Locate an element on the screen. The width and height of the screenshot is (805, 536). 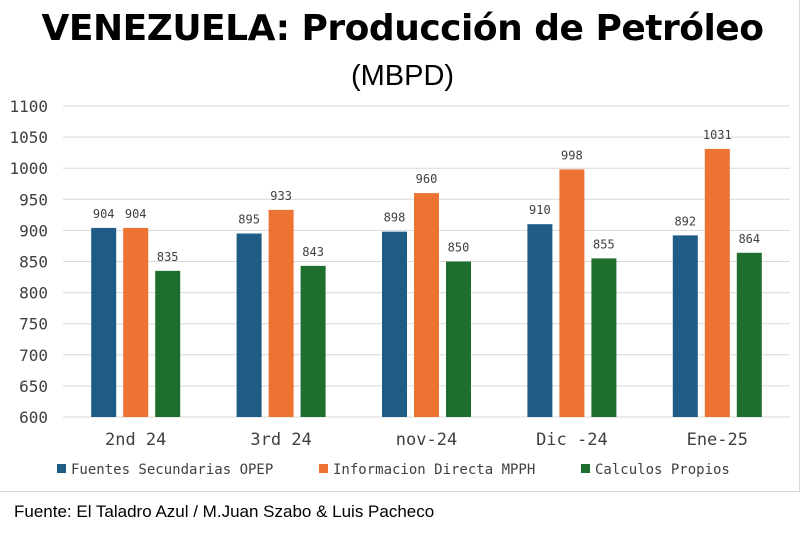
x-tick-label: 3rd 24 is located at coordinates (280, 440).